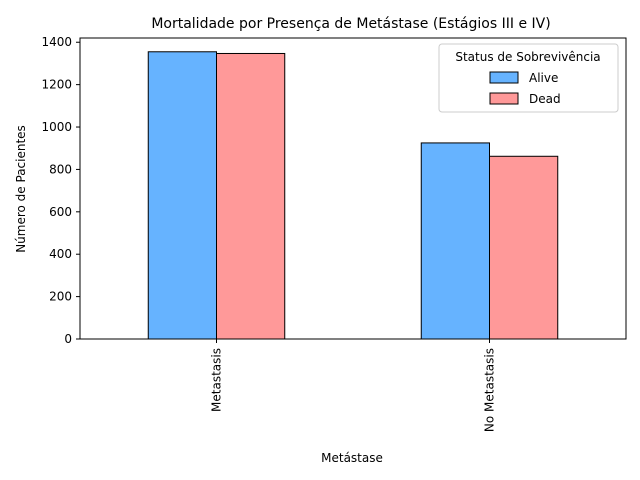 The width and height of the screenshot is (640, 480). Describe the element at coordinates (60, 254) in the screenshot. I see `y-tick-label: 400` at that location.